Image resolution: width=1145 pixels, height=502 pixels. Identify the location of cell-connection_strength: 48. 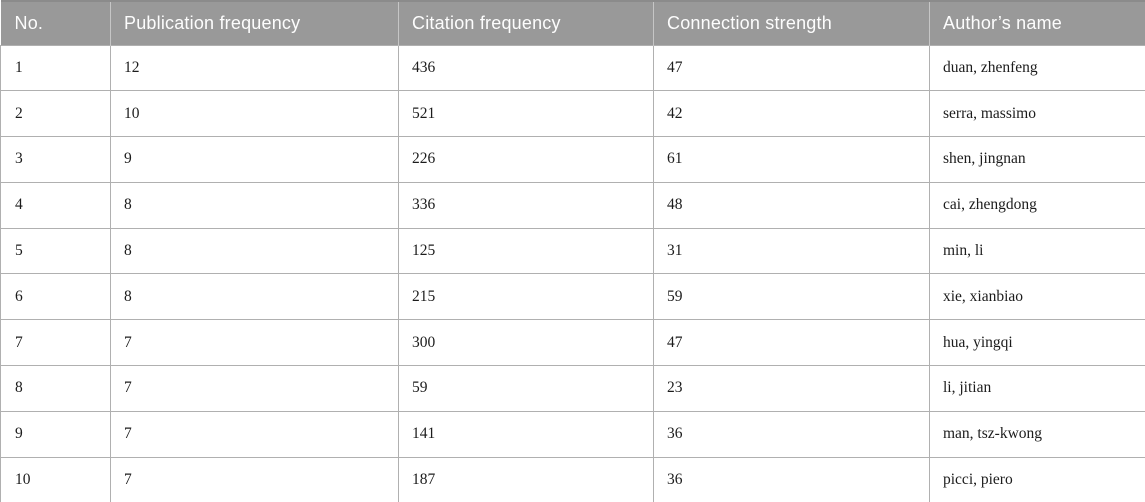
(791, 205).